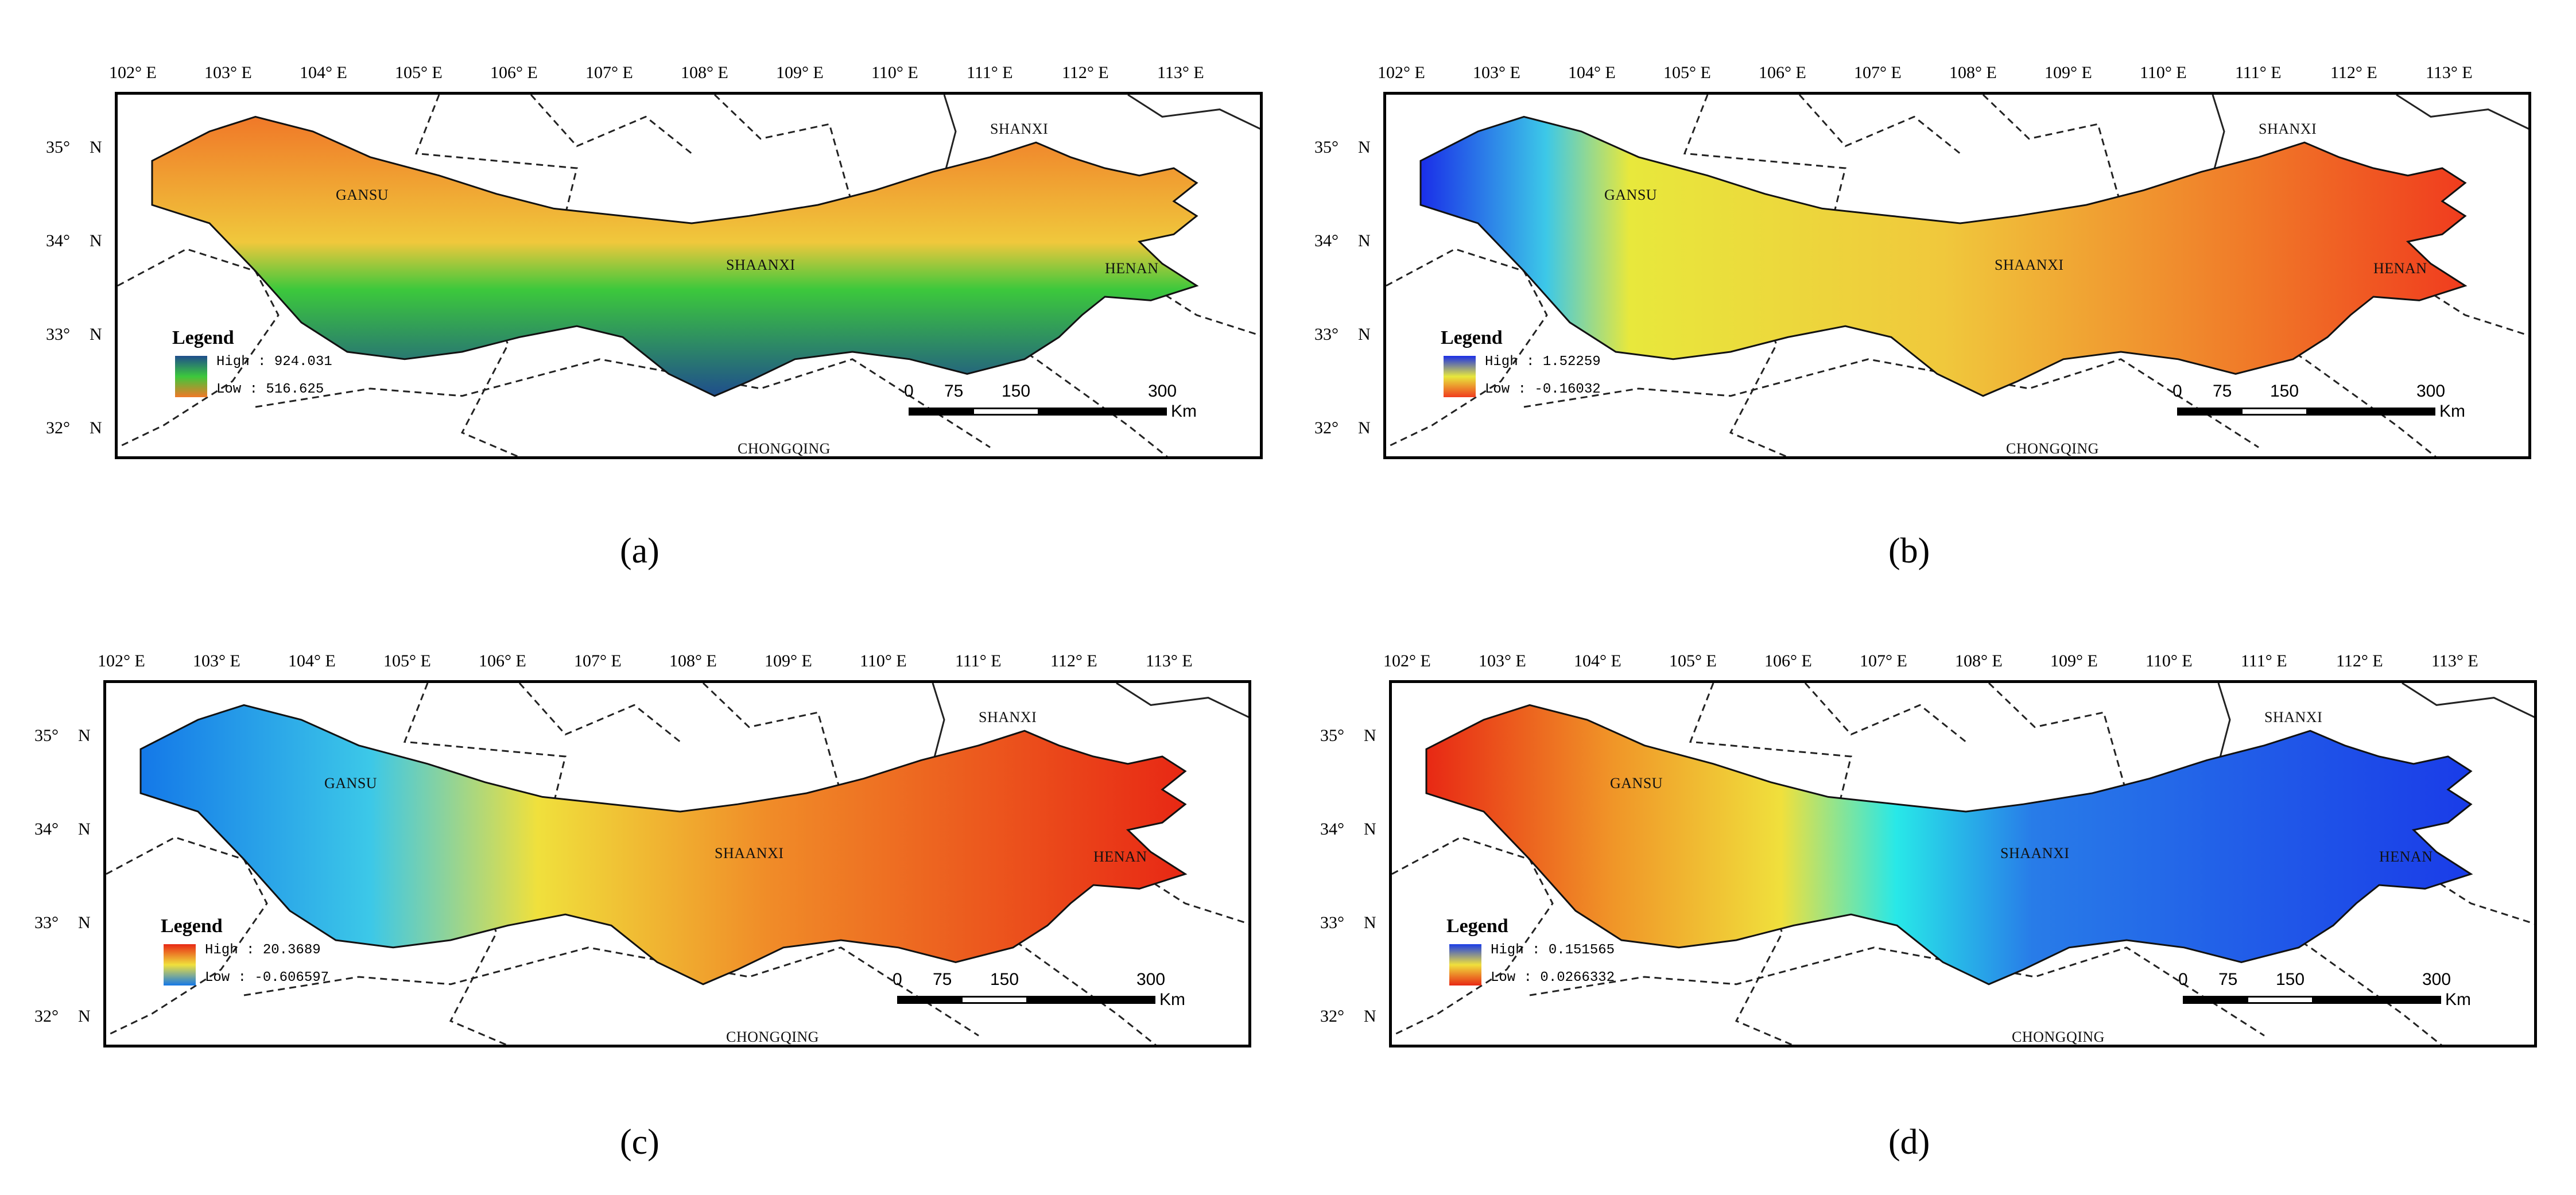  What do you see at coordinates (274, 362) in the screenshot?
I see `legend-high-label: High : 924.031` at bounding box center [274, 362].